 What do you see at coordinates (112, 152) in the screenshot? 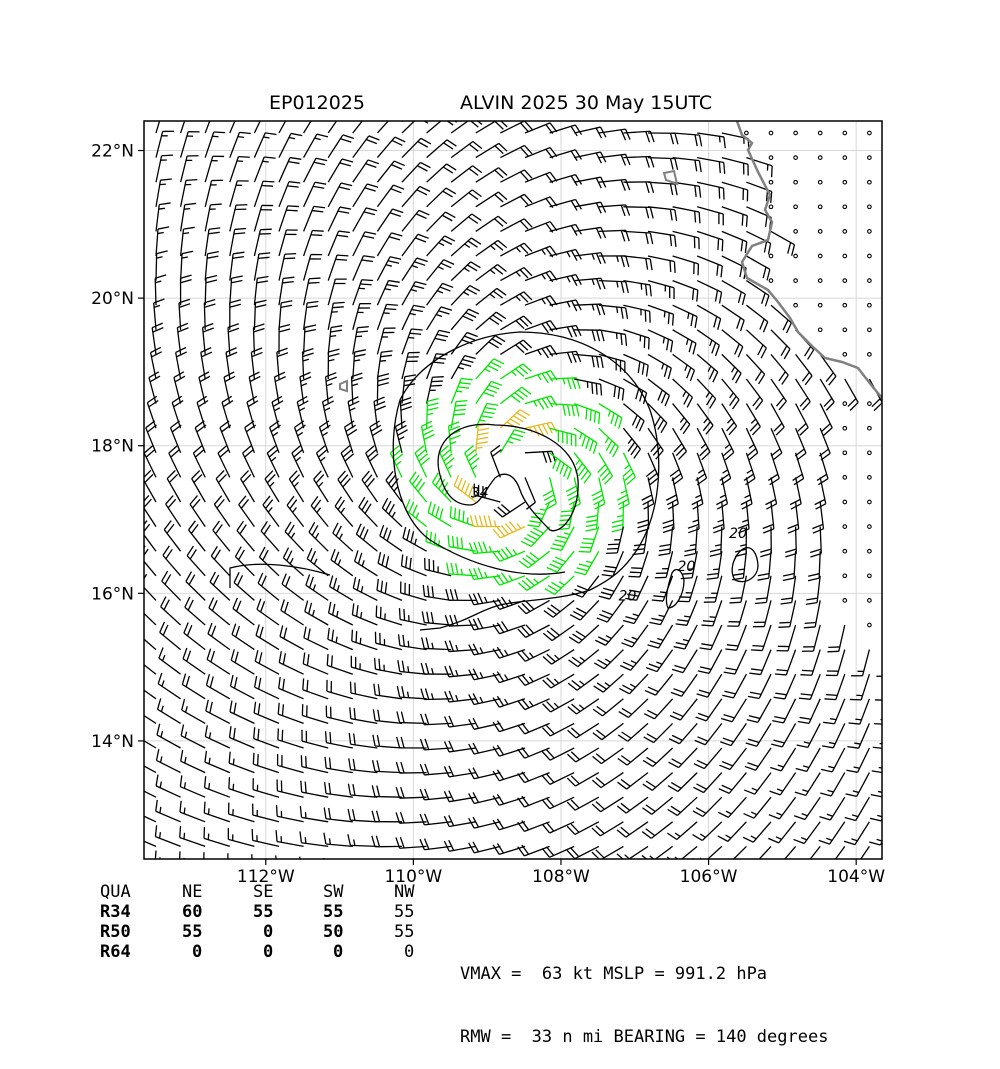
I see `lat-tick-label: 22°N` at bounding box center [112, 152].